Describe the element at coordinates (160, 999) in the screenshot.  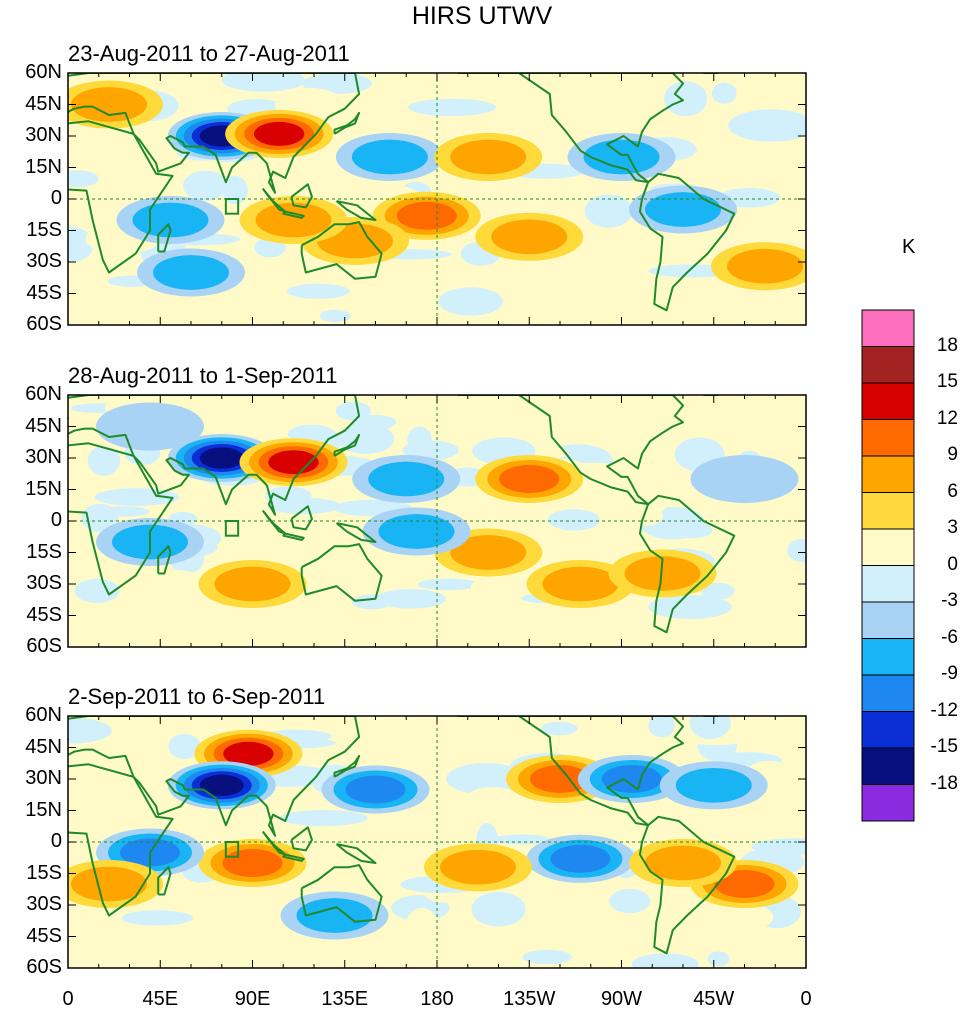
I see `x-tick-label: 45E` at that location.